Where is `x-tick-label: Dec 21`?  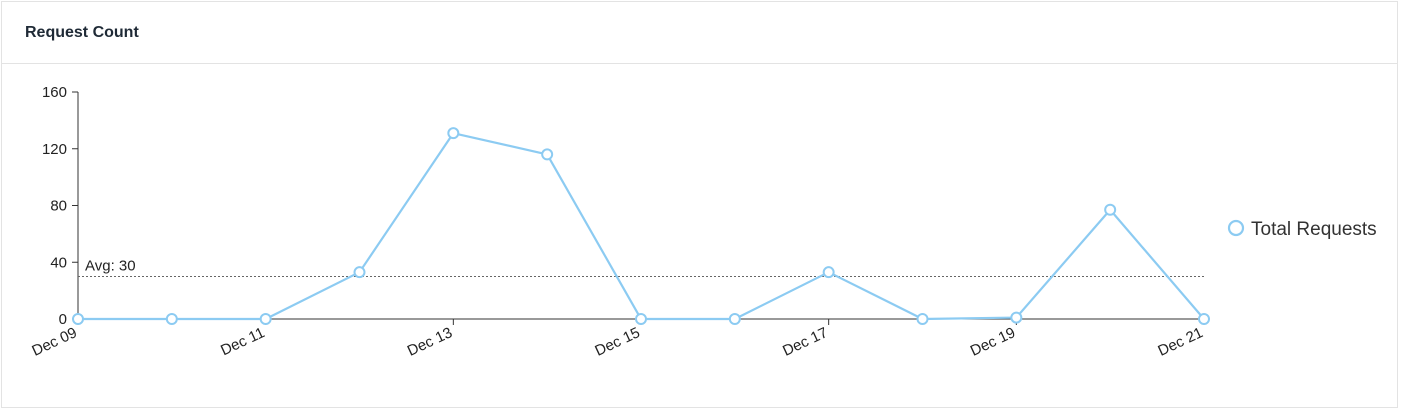
x-tick-label: Dec 21 is located at coordinates (1180, 341).